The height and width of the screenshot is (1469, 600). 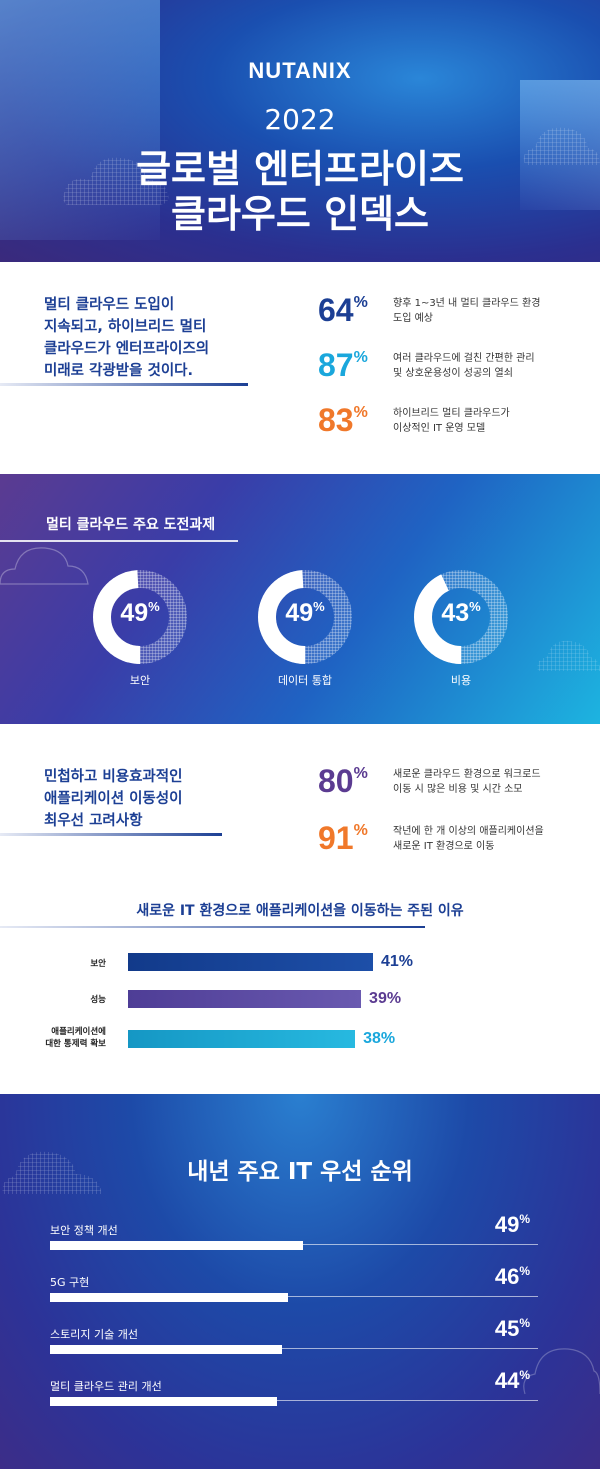 What do you see at coordinates (119, 541) in the screenshot?
I see `challenges-title-underline` at bounding box center [119, 541].